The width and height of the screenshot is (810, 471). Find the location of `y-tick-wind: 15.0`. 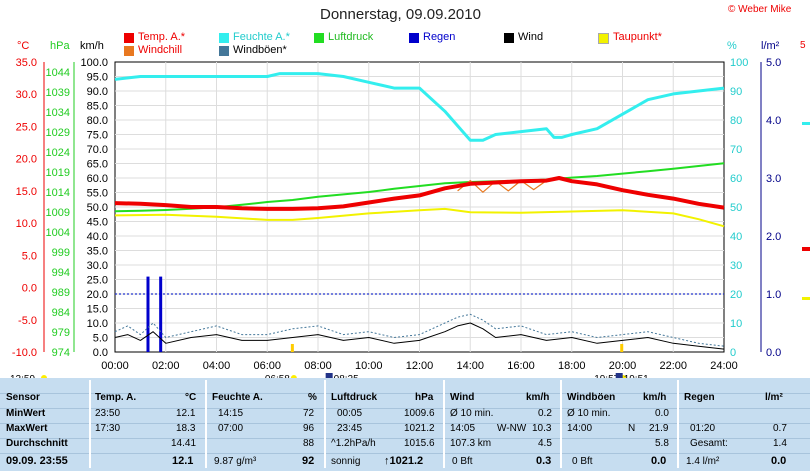

y-tick-wind: 15.0 is located at coordinates (97, 310).